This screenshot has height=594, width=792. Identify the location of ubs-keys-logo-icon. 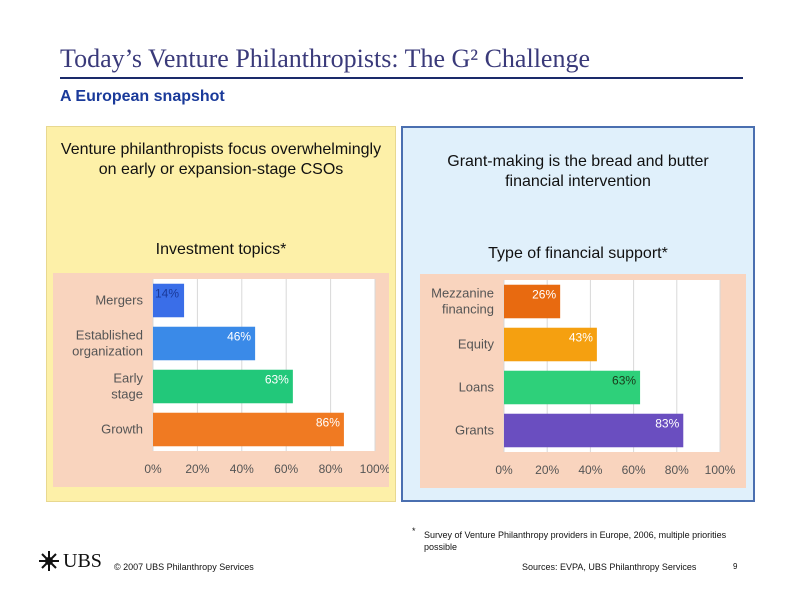
(49, 561).